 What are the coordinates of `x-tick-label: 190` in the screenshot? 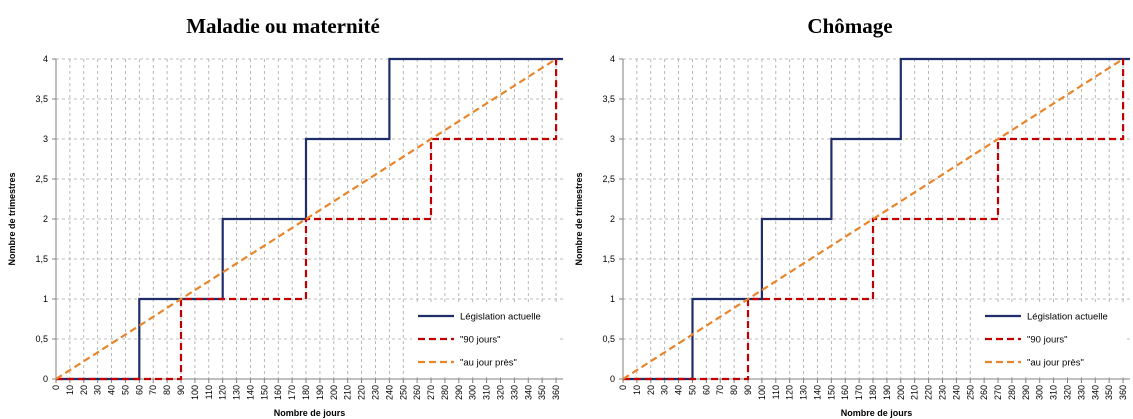 It's located at (320, 392).